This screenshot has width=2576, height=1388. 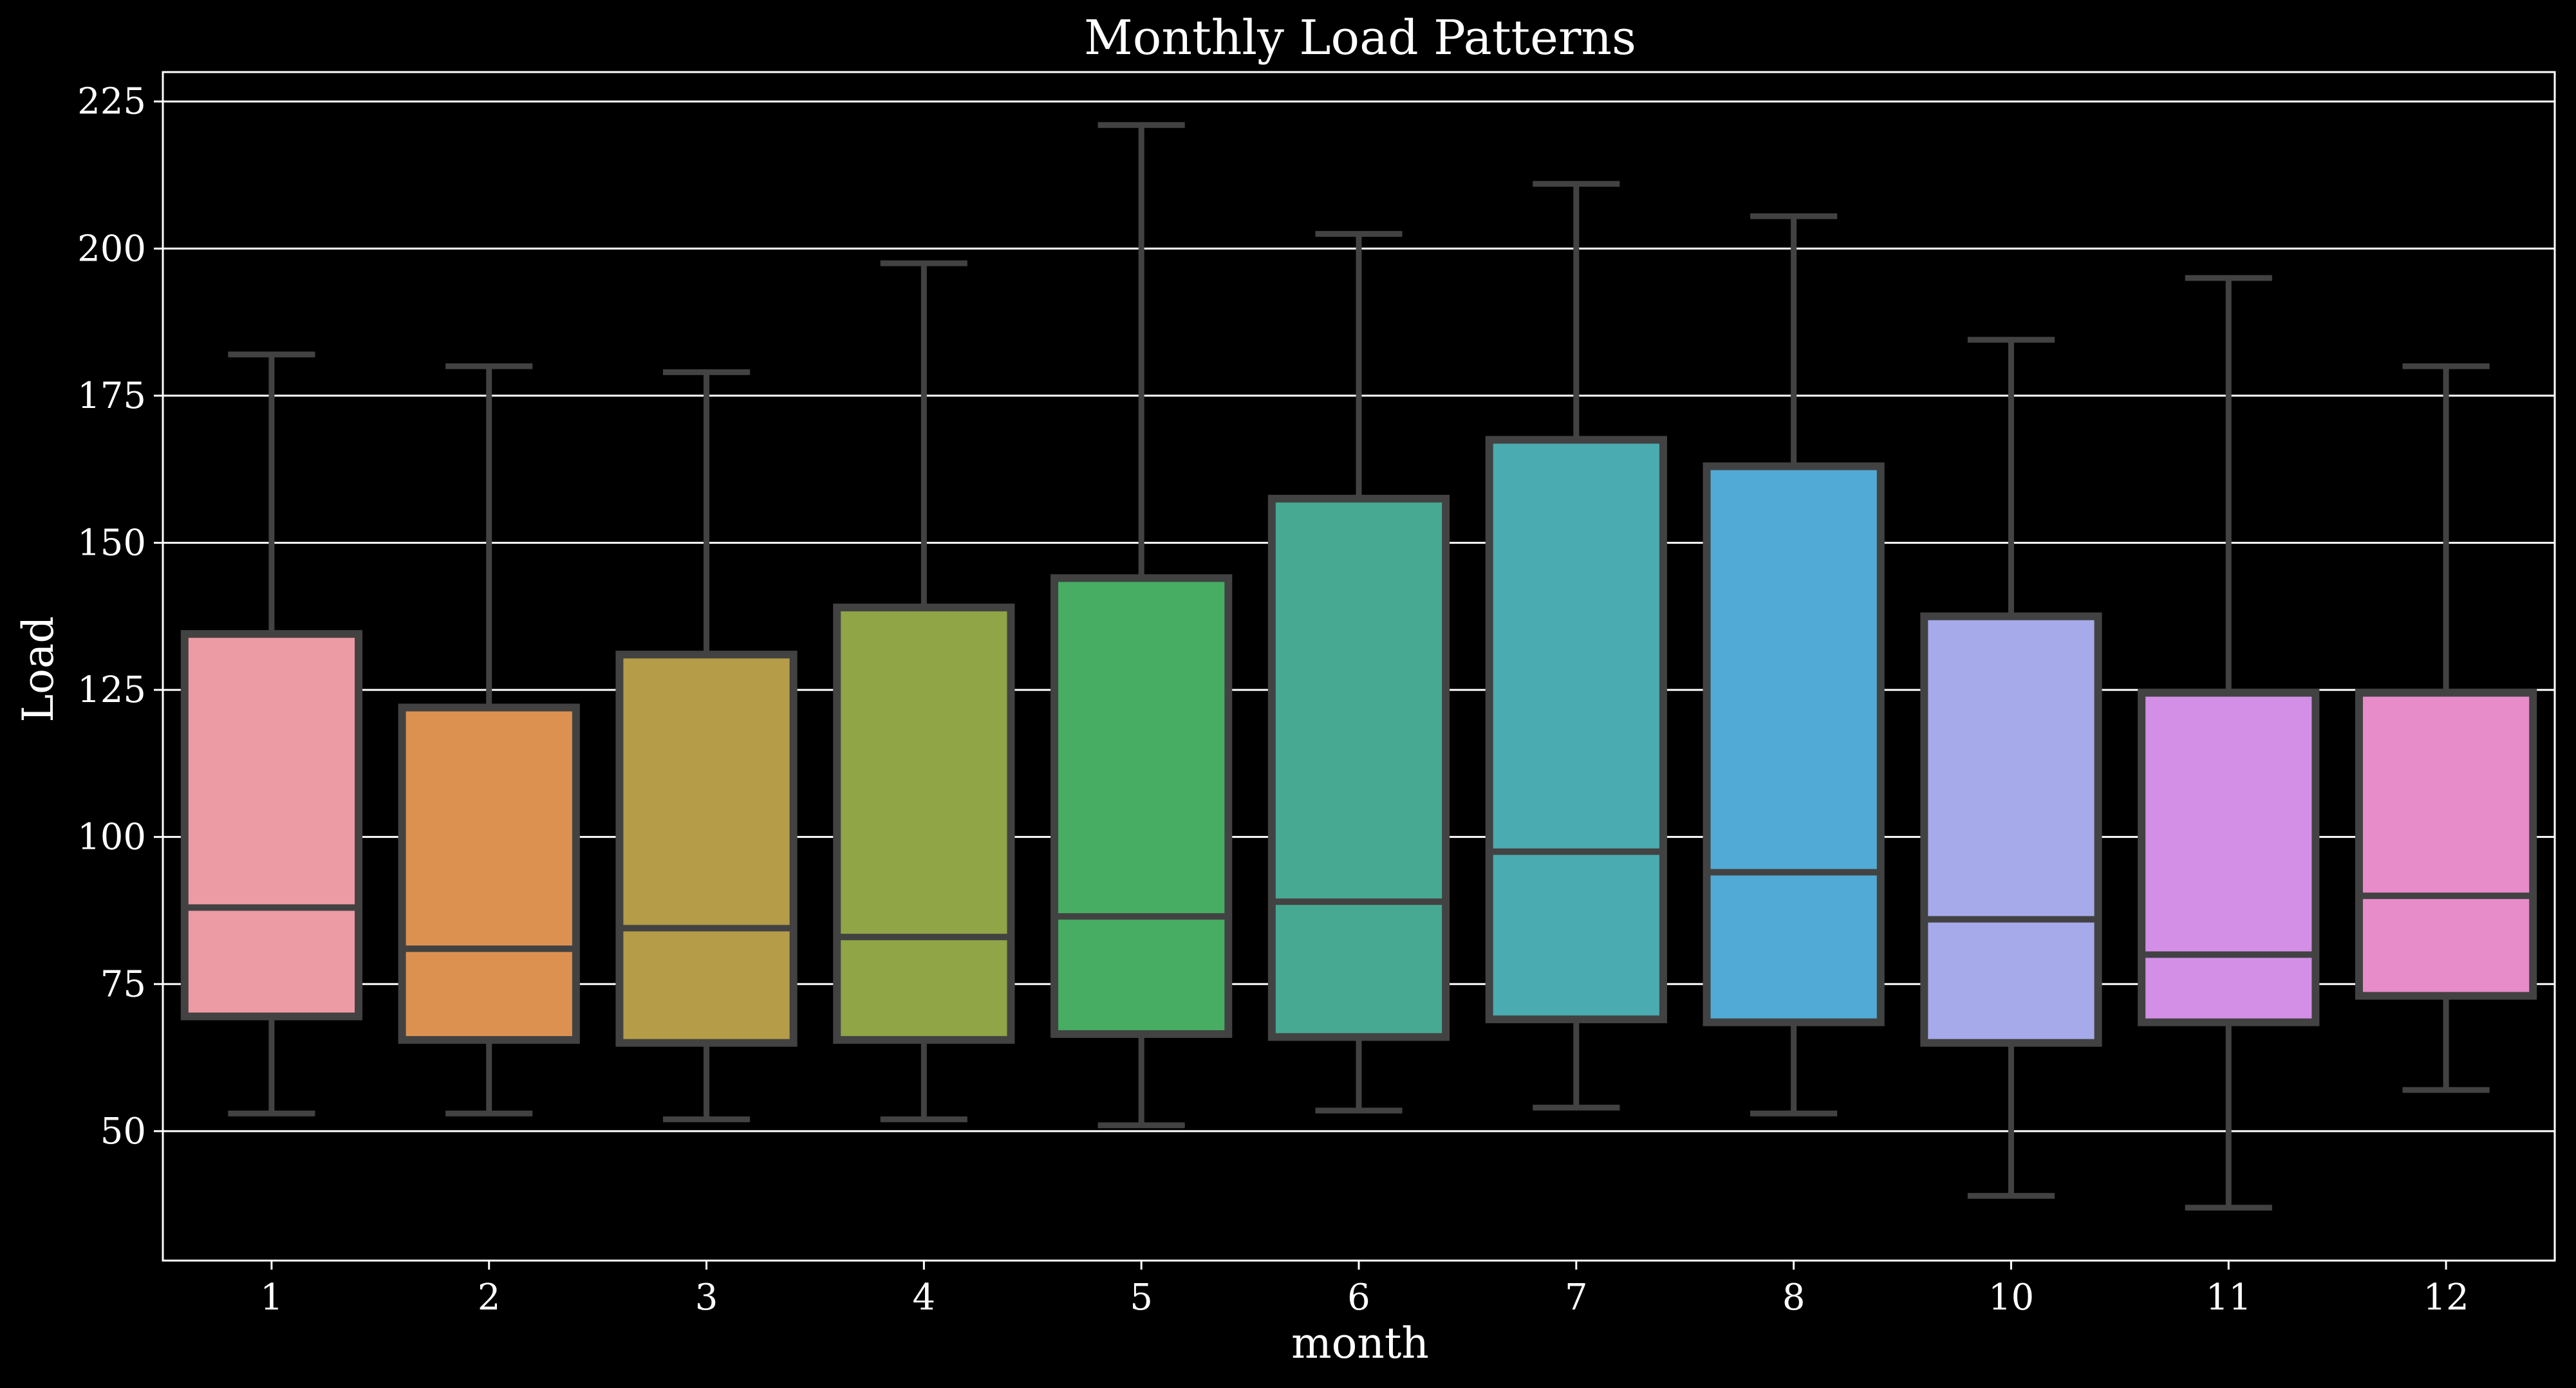 What do you see at coordinates (111, 543) in the screenshot?
I see `y-tick-label-150: 150` at bounding box center [111, 543].